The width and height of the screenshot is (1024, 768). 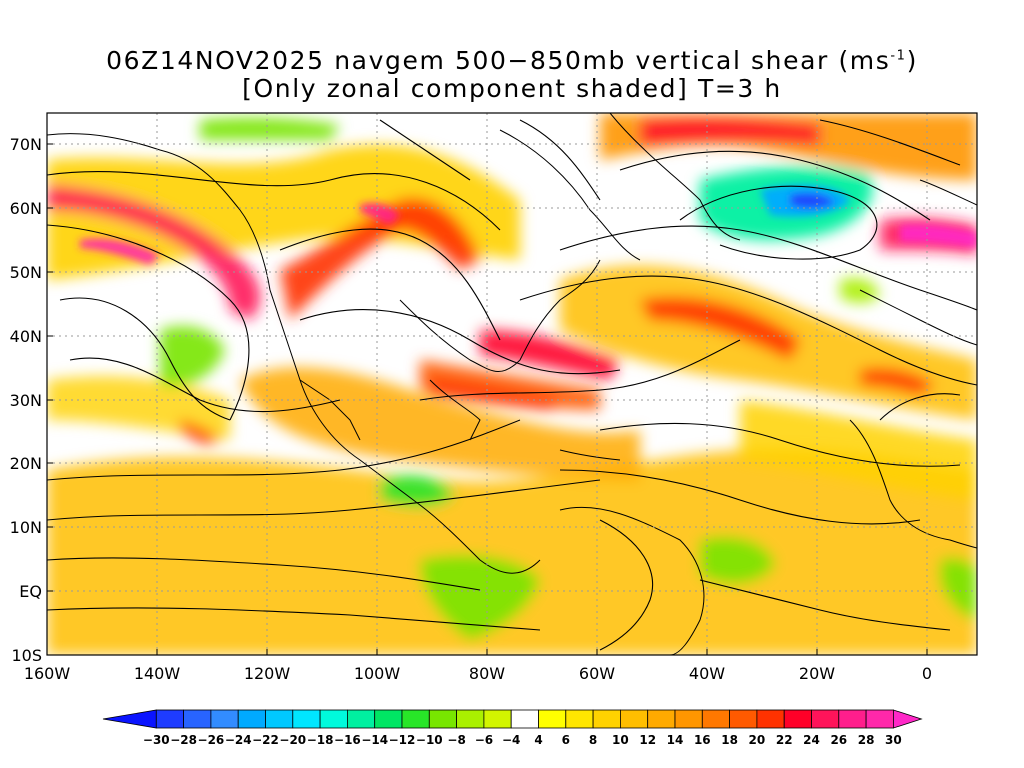 What do you see at coordinates (30, 591) in the screenshot?
I see `lat-tick-label: EQ` at bounding box center [30, 591].